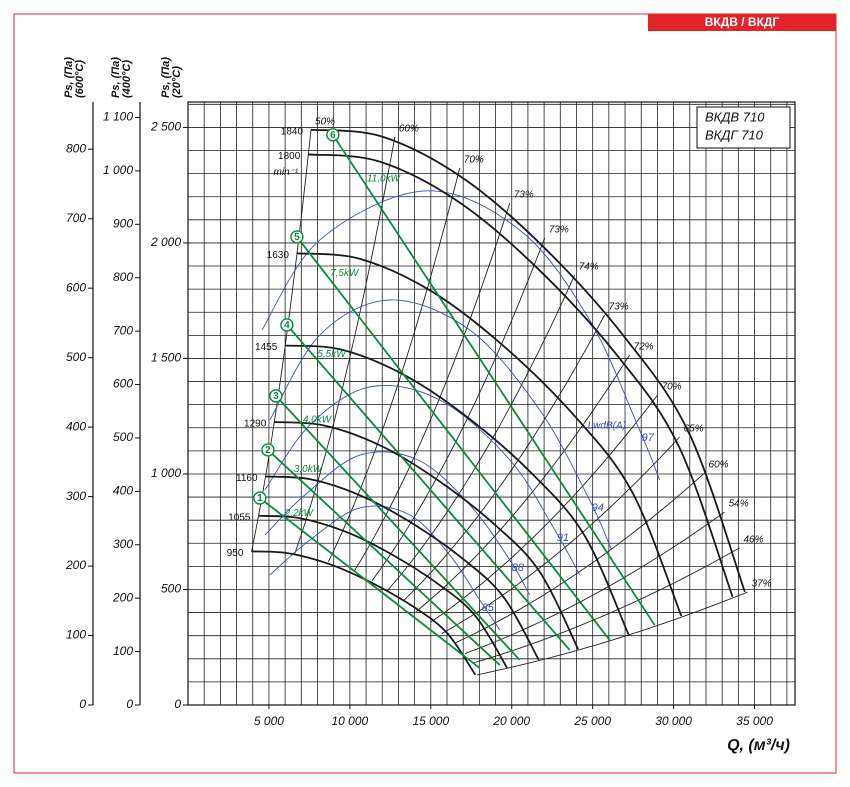  I want to click on speed-unit: min⁻¹, so click(286, 172).